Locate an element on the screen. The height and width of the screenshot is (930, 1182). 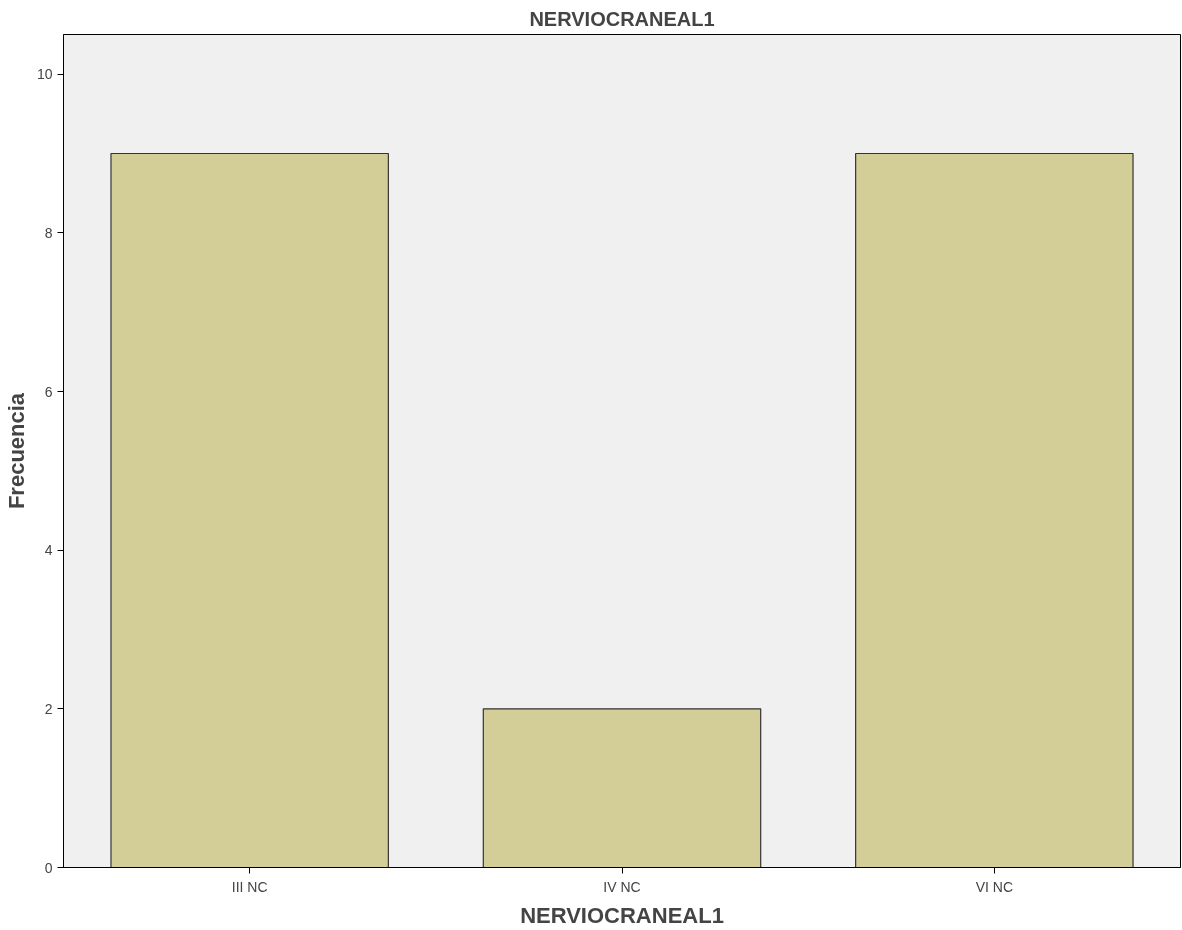
y-tick-label: 2 is located at coordinates (48, 708).